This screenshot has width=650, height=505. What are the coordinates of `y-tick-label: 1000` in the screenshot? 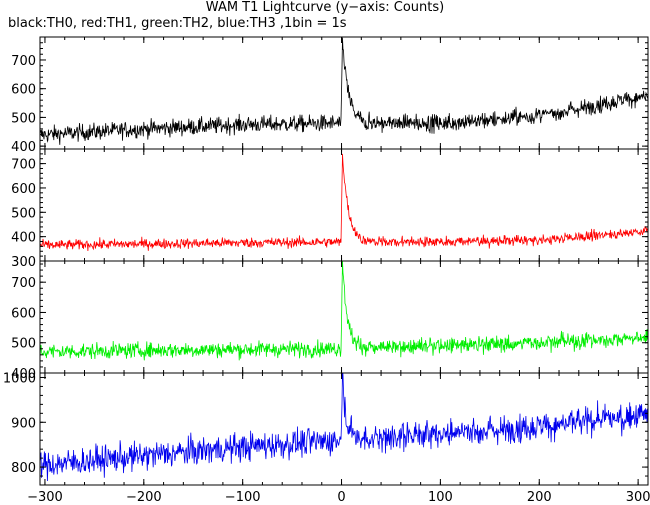 It's located at (19, 378).